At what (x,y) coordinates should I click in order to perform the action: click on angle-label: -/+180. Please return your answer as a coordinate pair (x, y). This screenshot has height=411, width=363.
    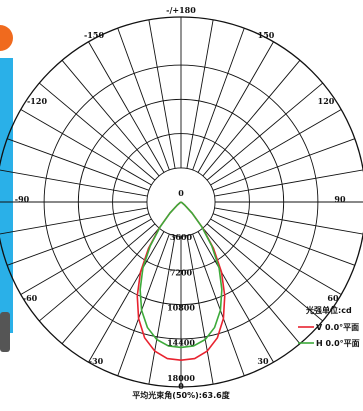
    Looking at the image, I should click on (181, 10).